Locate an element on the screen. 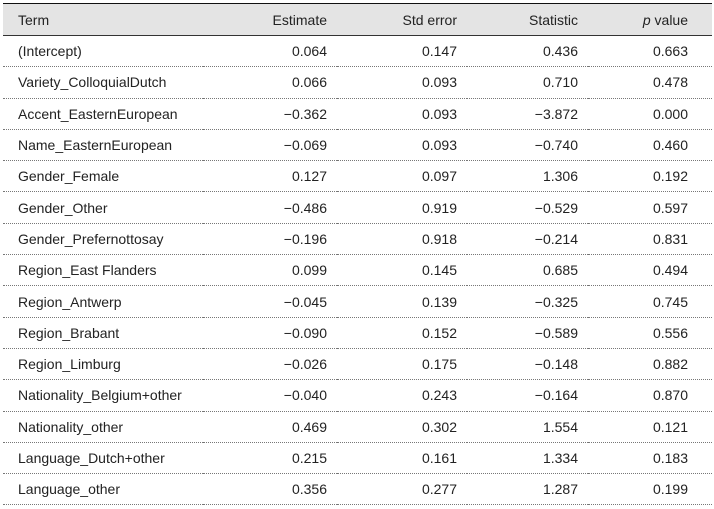 This screenshot has height=509, width=714. term-cell: Name_EasternEuropean is located at coordinates (103, 145).